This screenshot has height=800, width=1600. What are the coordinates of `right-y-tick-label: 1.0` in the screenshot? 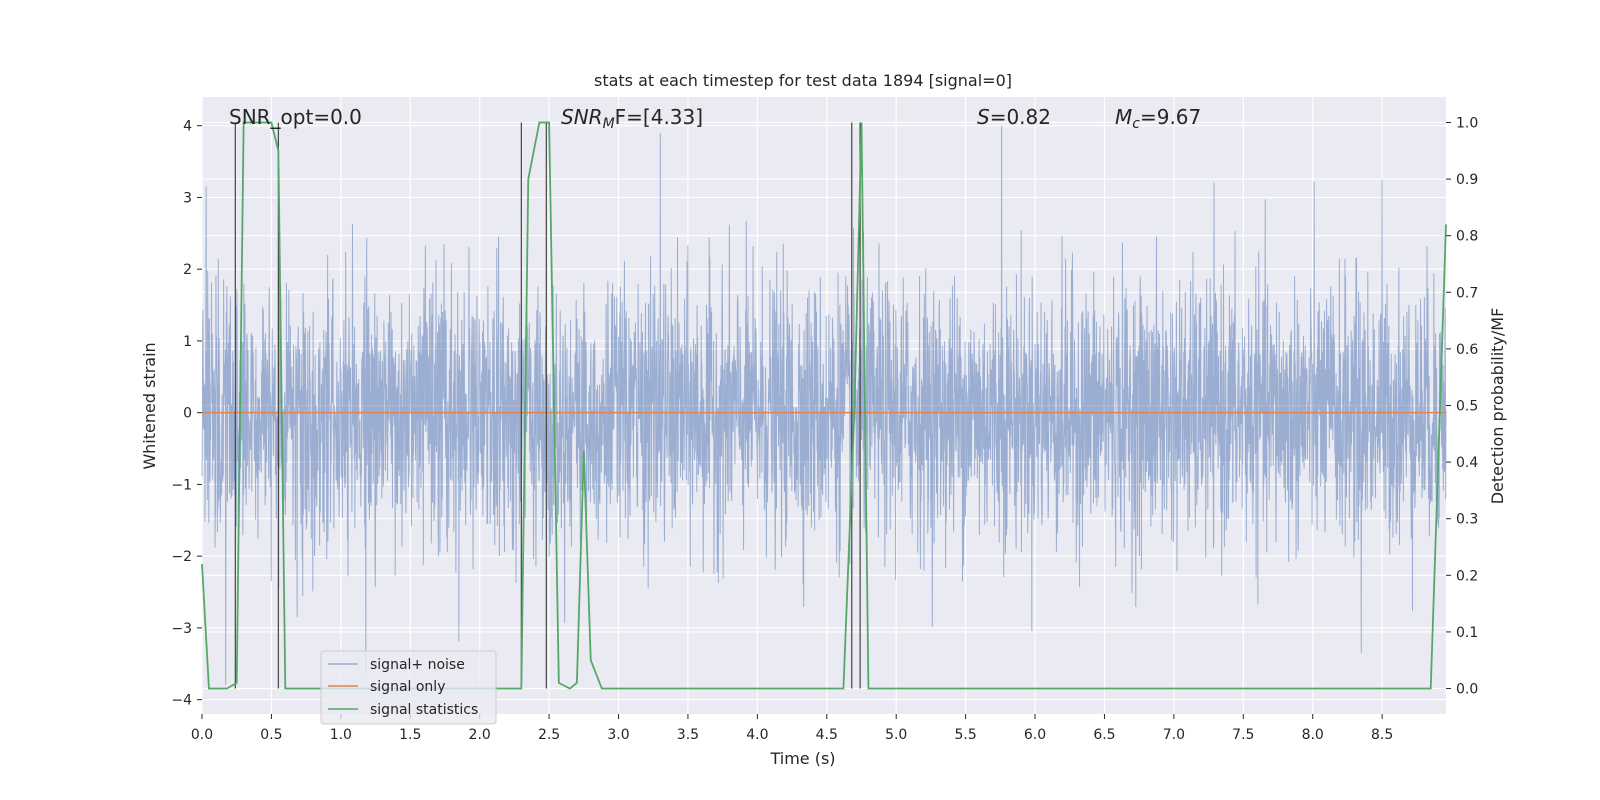 It's located at (1467, 123).